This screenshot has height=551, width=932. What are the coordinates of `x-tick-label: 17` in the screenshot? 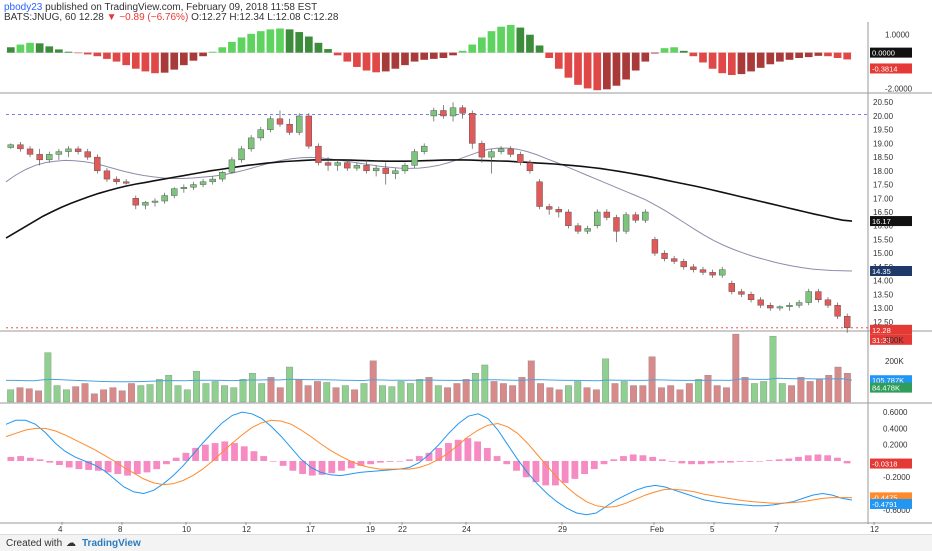 It's located at (310, 529).